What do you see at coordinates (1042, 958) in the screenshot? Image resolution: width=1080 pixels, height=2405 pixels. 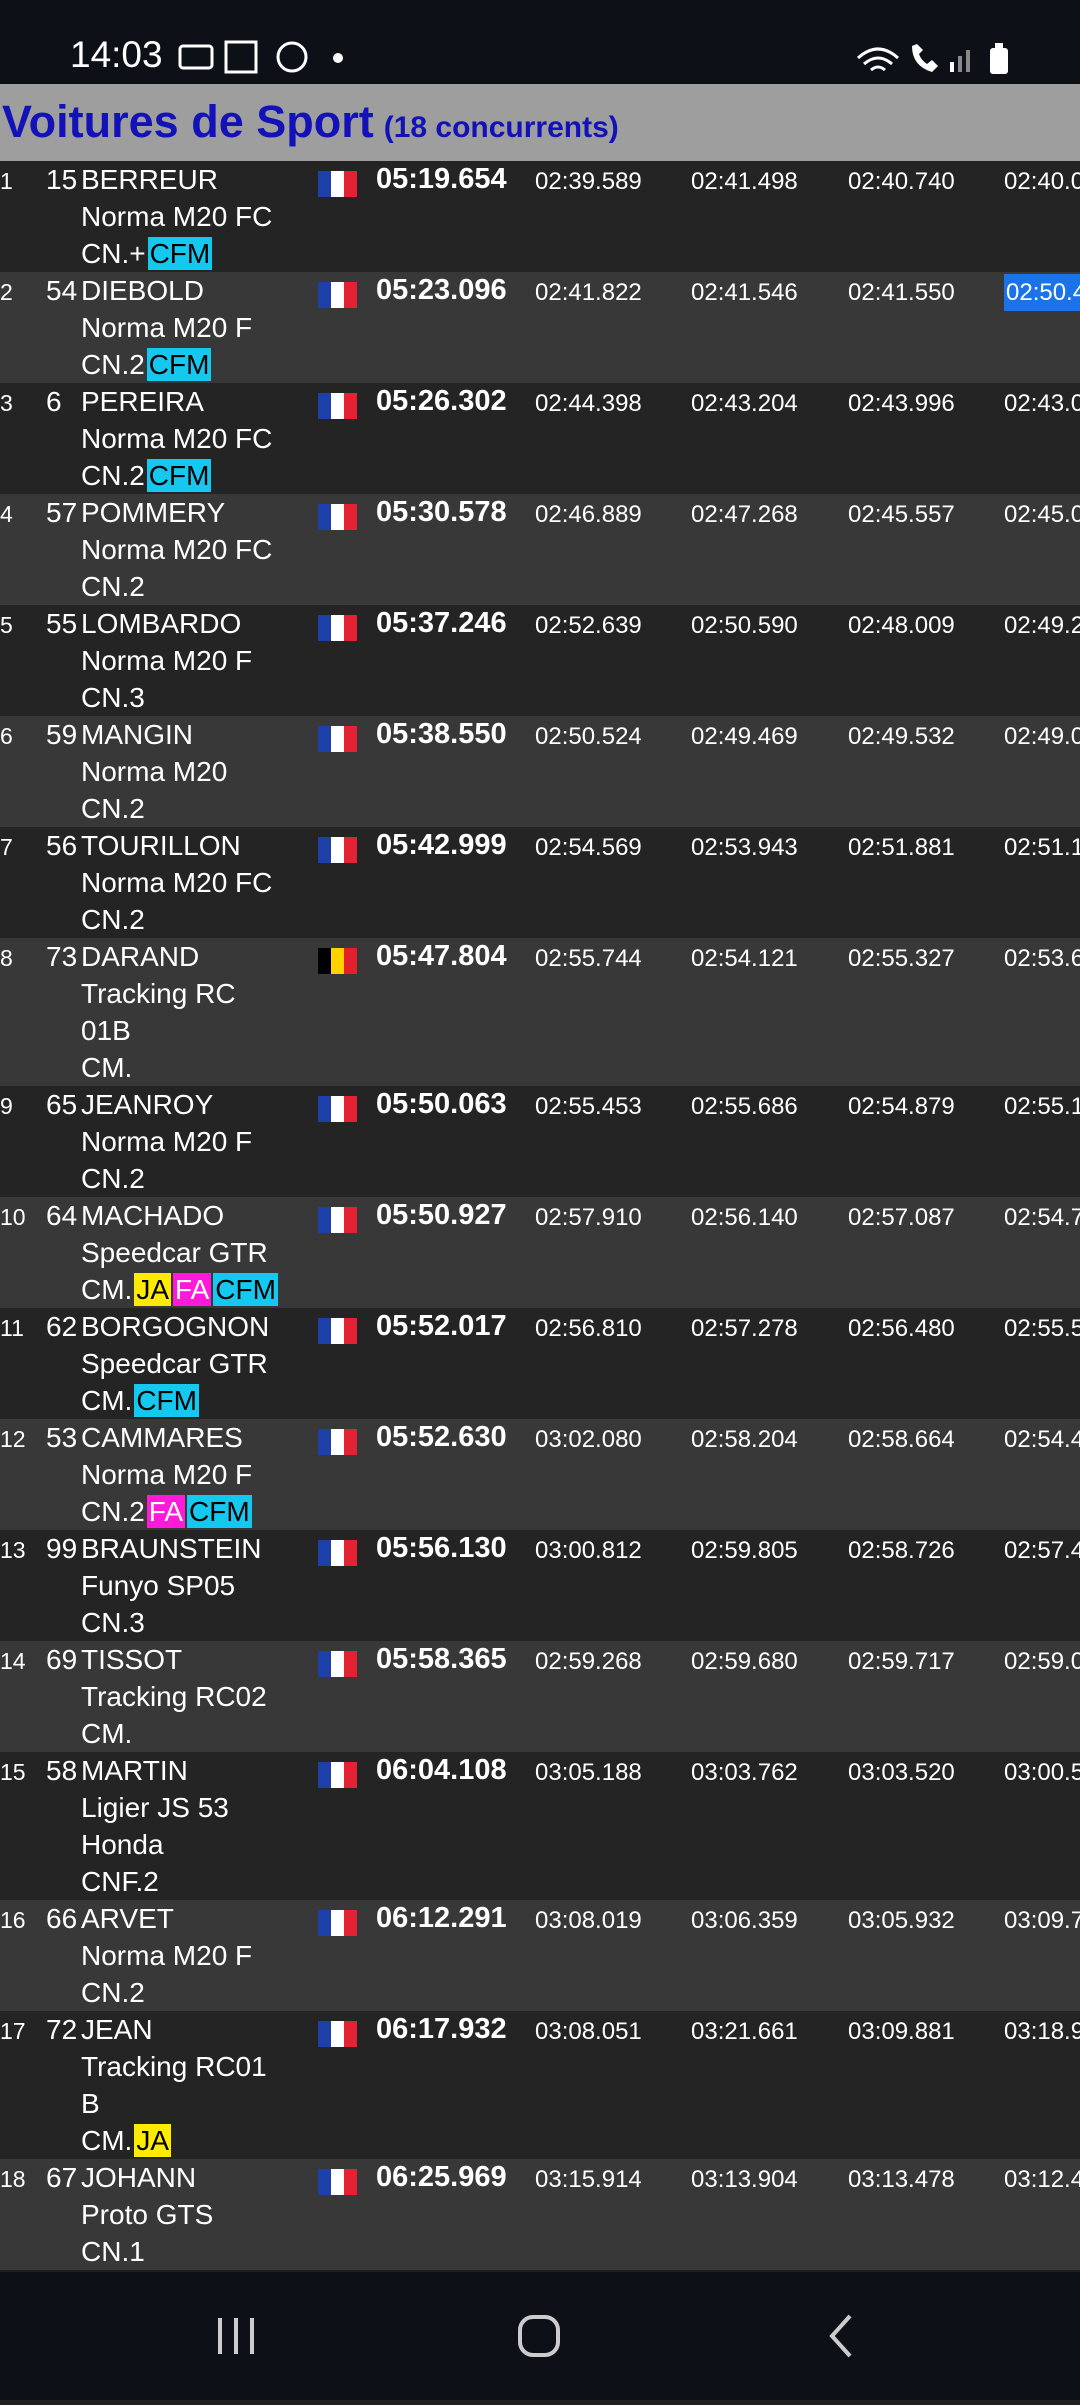 I see `lap-time: 02:53.6` at bounding box center [1042, 958].